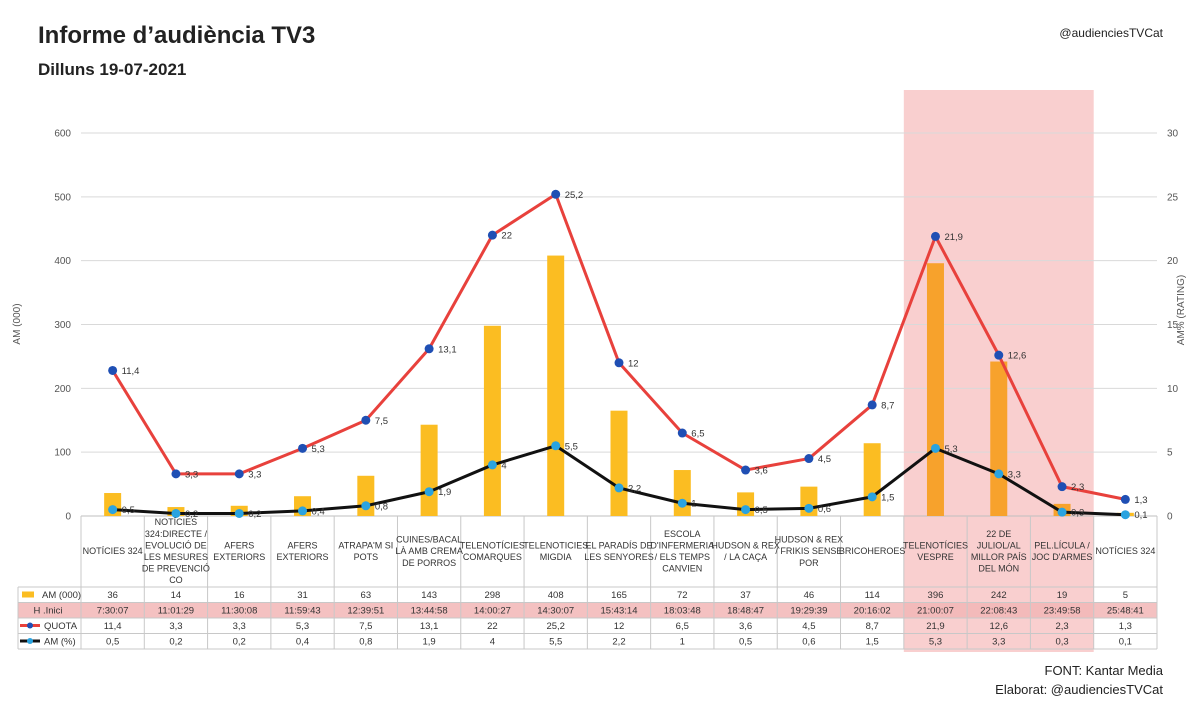 The height and width of the screenshot is (712, 1200). Describe the element at coordinates (492, 557) in the screenshot. I see `category-label: COMARQUES` at that location.